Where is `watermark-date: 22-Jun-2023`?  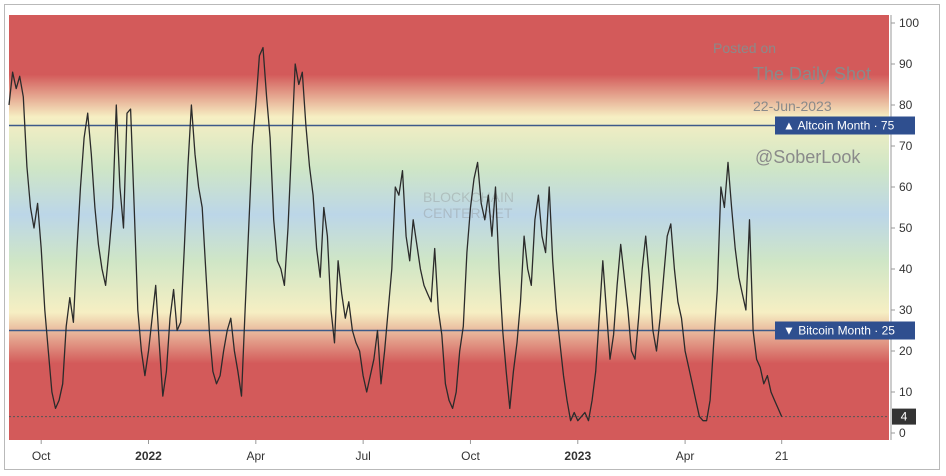
watermark-date: 22-Jun-2023 is located at coordinates (792, 106).